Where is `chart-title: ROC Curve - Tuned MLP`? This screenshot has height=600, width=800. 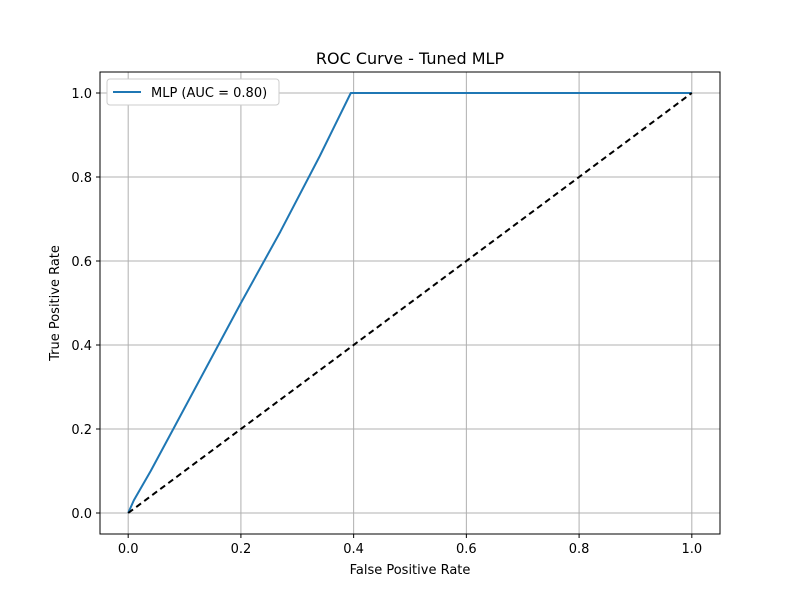 chart-title: ROC Curve - Tuned MLP is located at coordinates (410, 58).